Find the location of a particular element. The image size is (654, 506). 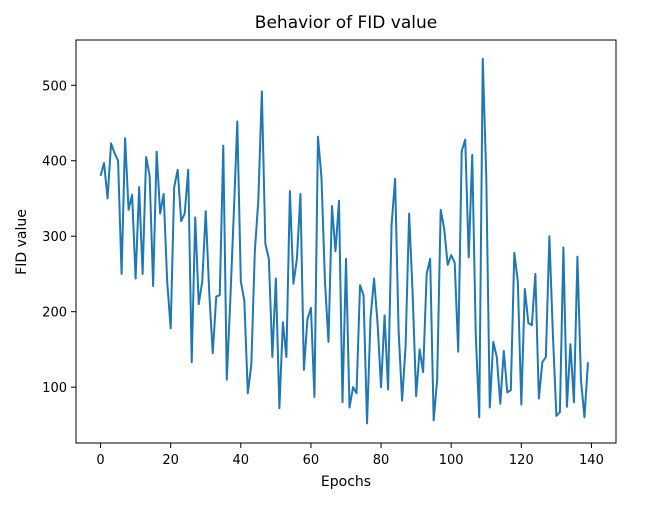

x-tick-label: 100 is located at coordinates (451, 460).